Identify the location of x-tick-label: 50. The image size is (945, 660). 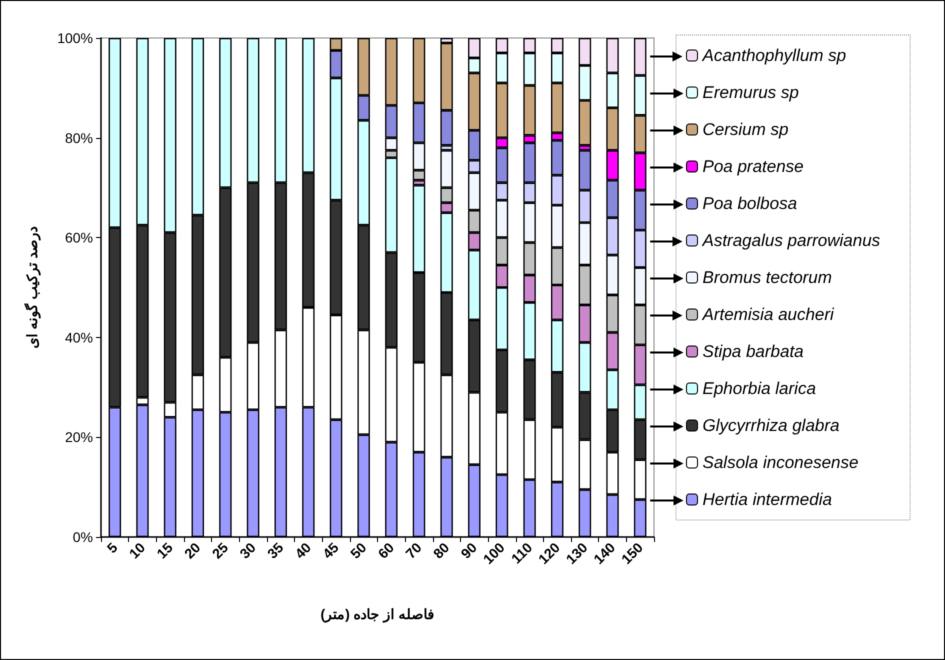
(358, 550).